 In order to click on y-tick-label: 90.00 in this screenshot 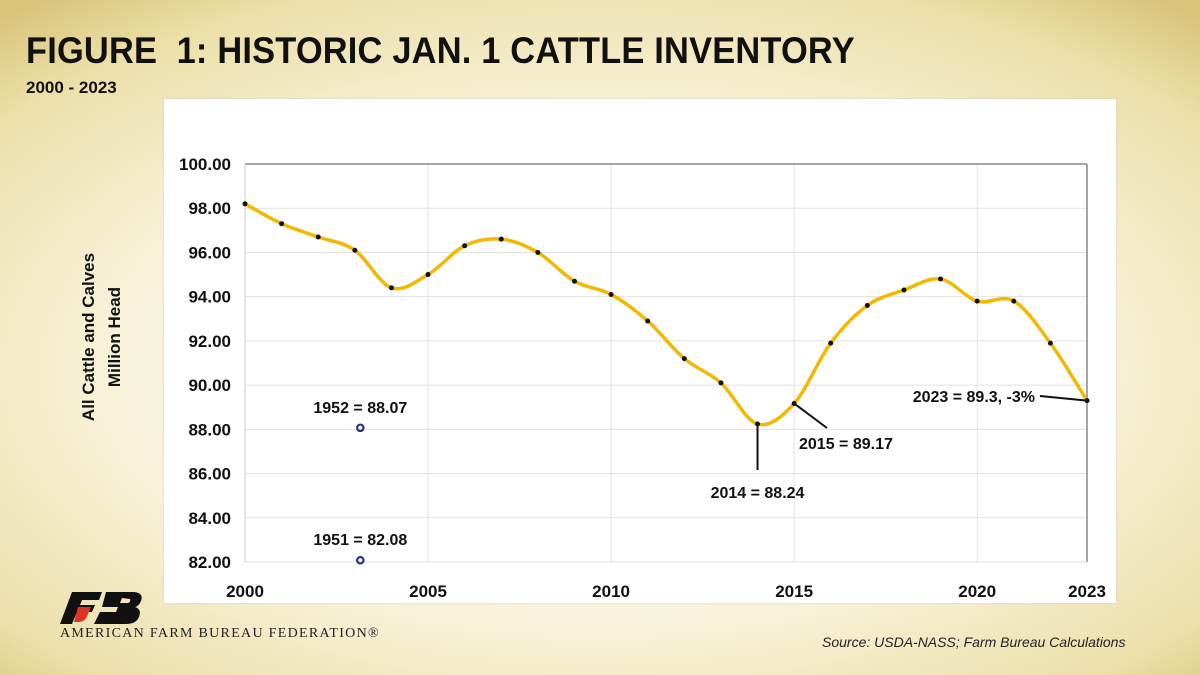, I will do `click(209, 385)`.